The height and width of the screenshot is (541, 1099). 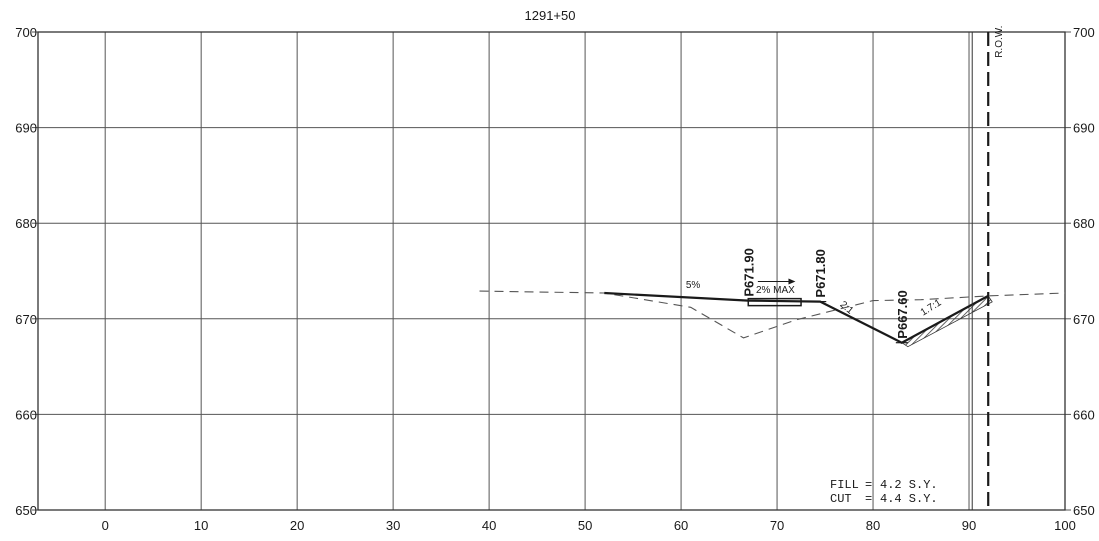 I want to click on y-tick-label-right: 700, so click(x=1084, y=32).